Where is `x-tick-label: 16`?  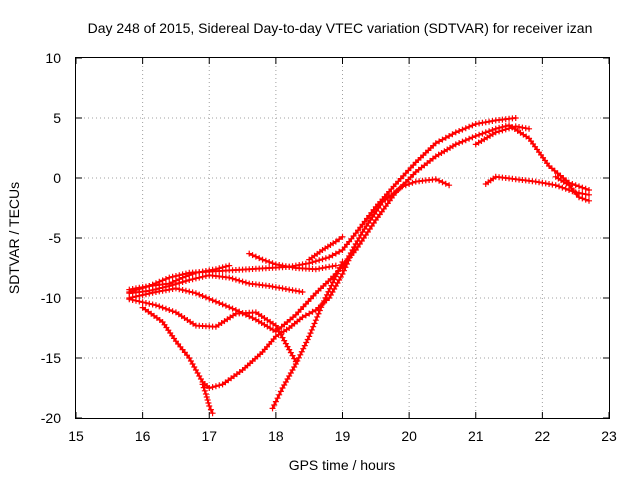
x-tick-label: 16 is located at coordinates (143, 436).